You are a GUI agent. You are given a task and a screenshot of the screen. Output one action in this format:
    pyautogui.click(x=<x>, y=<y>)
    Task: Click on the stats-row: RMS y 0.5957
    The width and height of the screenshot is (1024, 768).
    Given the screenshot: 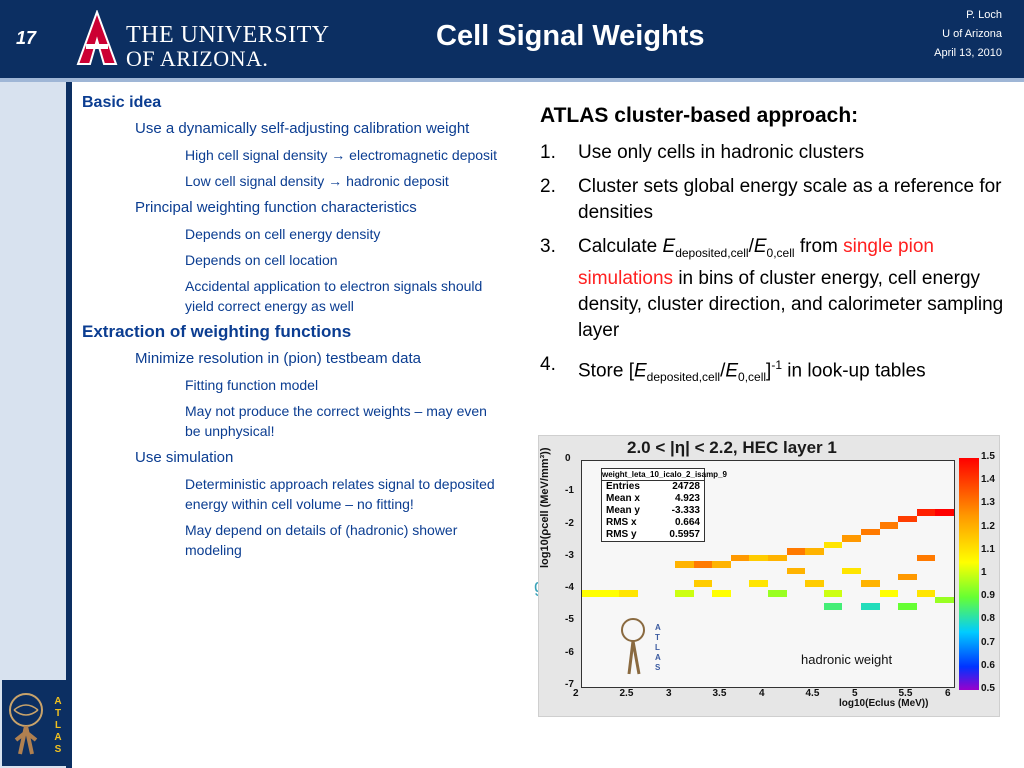 What is the action you would take?
    pyautogui.click(x=653, y=535)
    